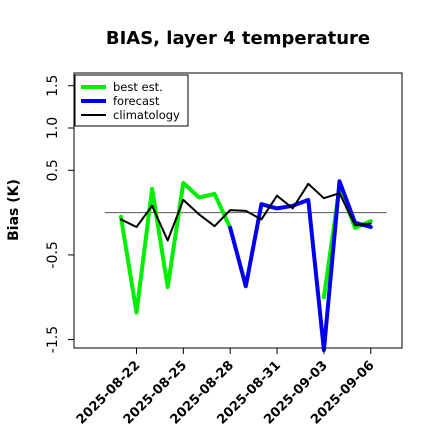 Image resolution: width=440 pixels, height=444 pixels. I want to click on y-tick-label: -1.5, so click(53, 339).